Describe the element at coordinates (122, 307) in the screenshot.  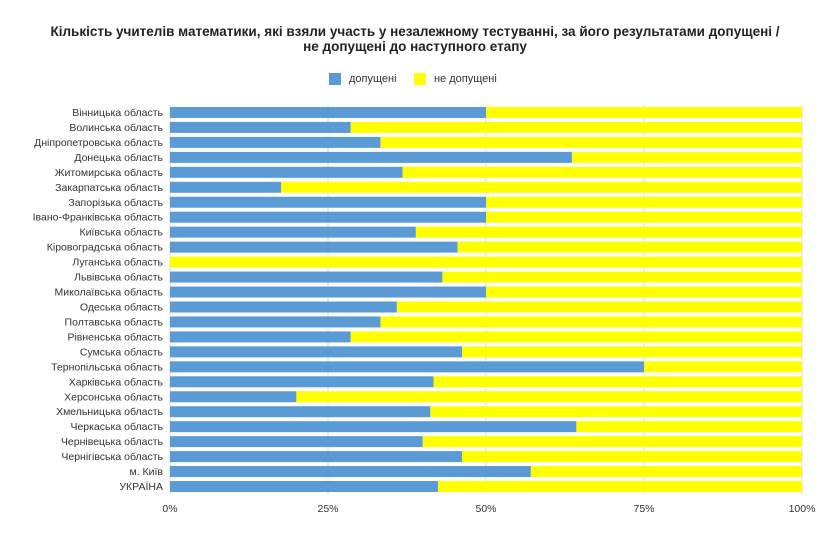
I see `y-category-label: Одеська область` at that location.